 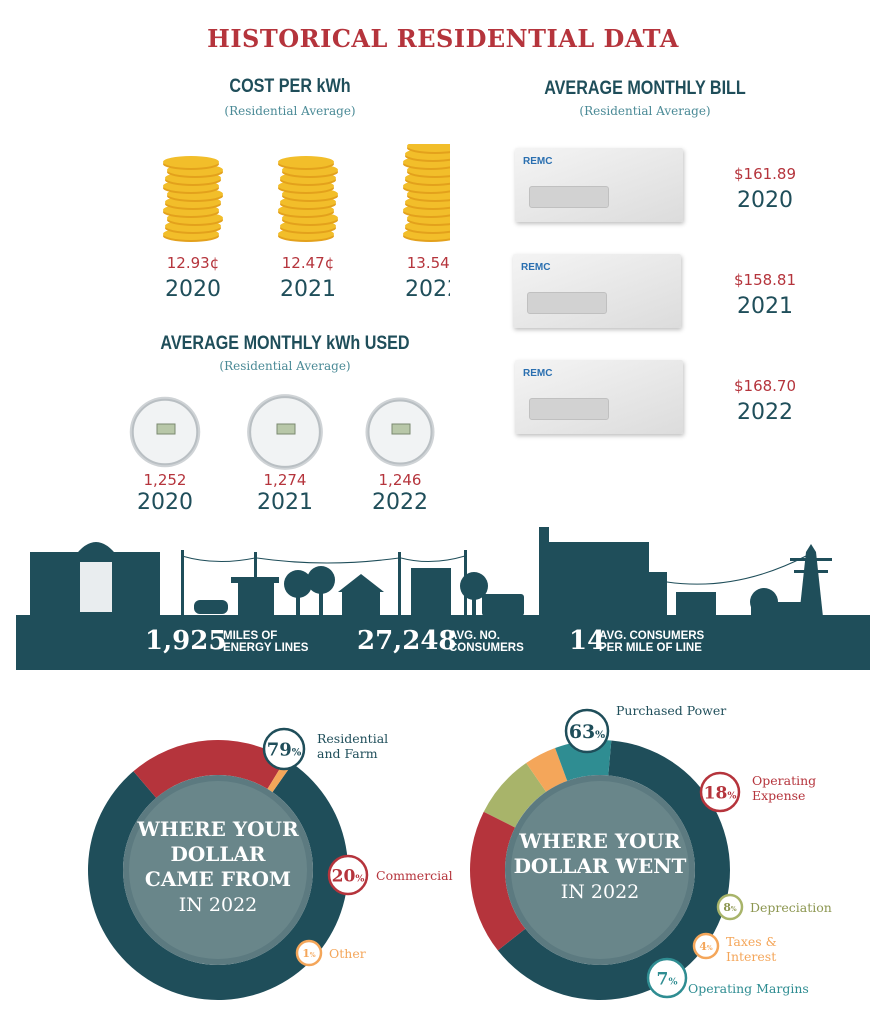 What do you see at coordinates (285, 501) in the screenshot?
I see `kwh-year-2021: 2021` at bounding box center [285, 501].